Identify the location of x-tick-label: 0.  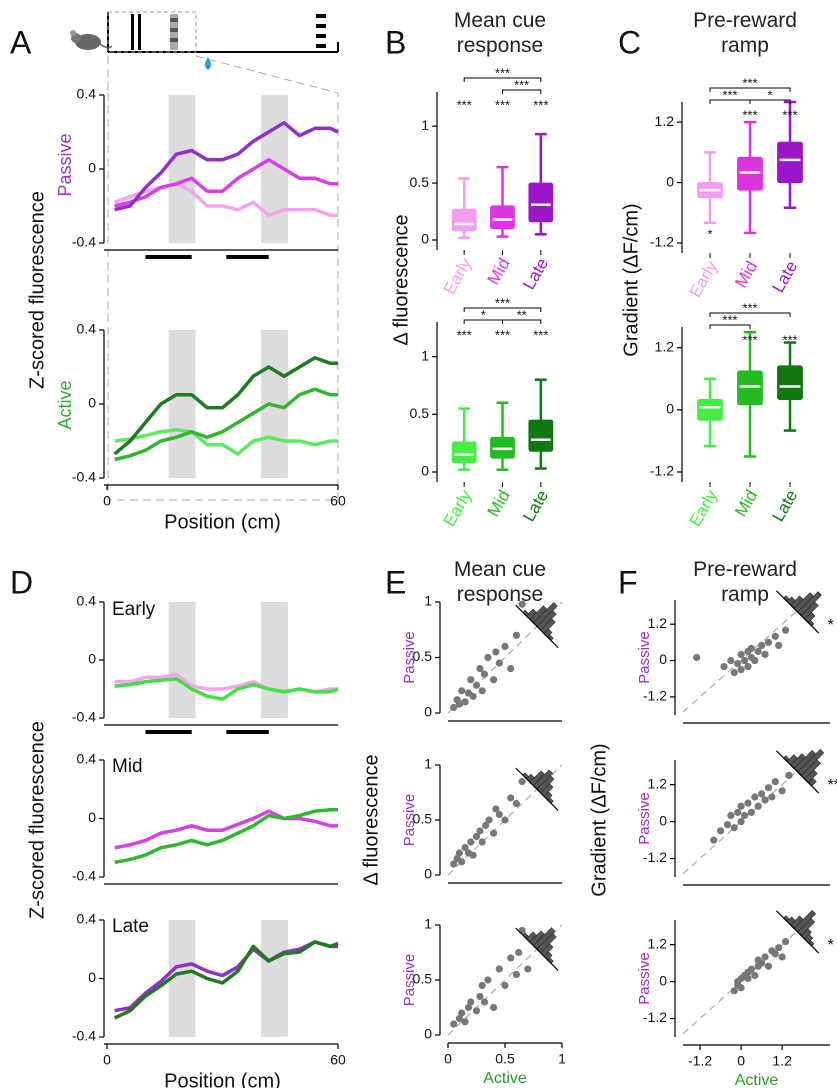
(741, 1061).